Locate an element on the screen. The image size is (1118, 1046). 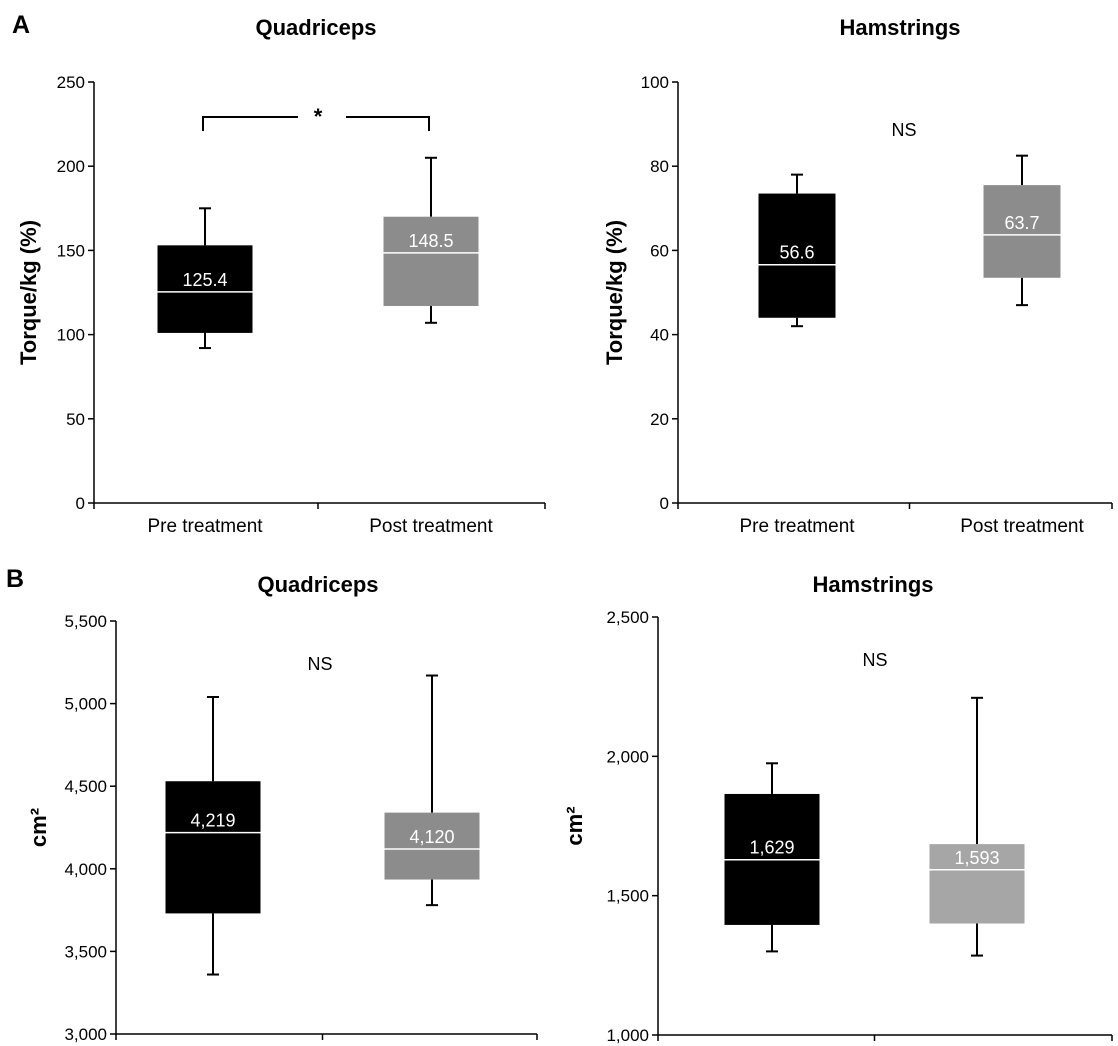
y-tick-label: 4,500 is located at coordinates (85, 786).